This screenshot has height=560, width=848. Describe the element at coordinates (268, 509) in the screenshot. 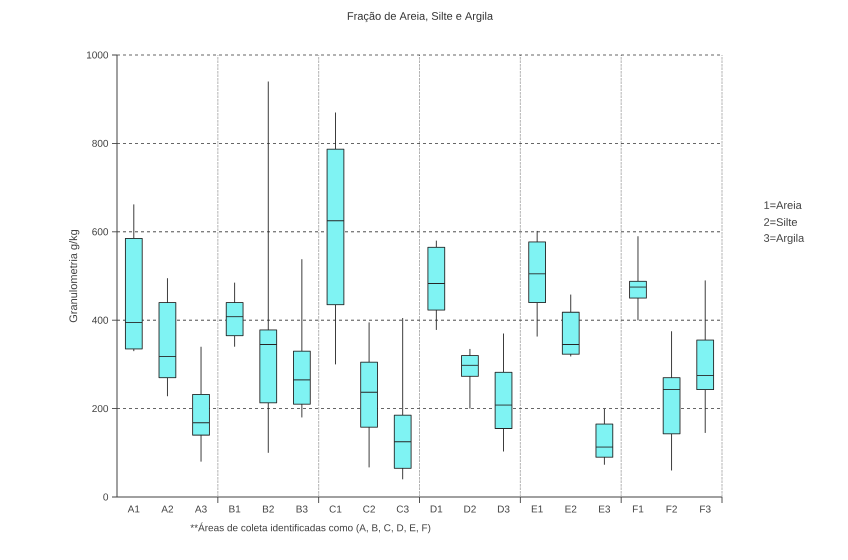

I see `x-tick-label: B2` at that location.